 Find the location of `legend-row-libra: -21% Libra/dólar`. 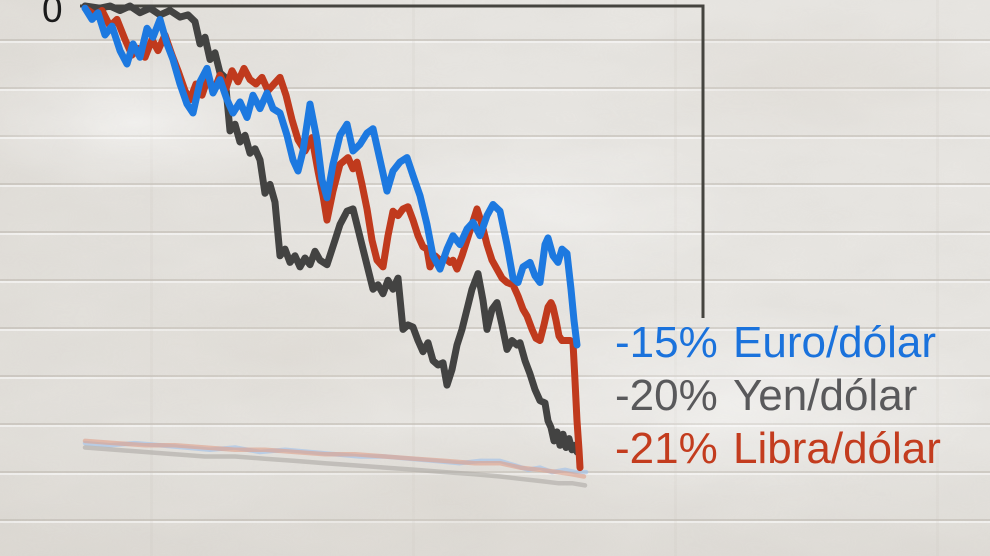

legend-row-libra: -21% Libra/dólar is located at coordinates (778, 448).